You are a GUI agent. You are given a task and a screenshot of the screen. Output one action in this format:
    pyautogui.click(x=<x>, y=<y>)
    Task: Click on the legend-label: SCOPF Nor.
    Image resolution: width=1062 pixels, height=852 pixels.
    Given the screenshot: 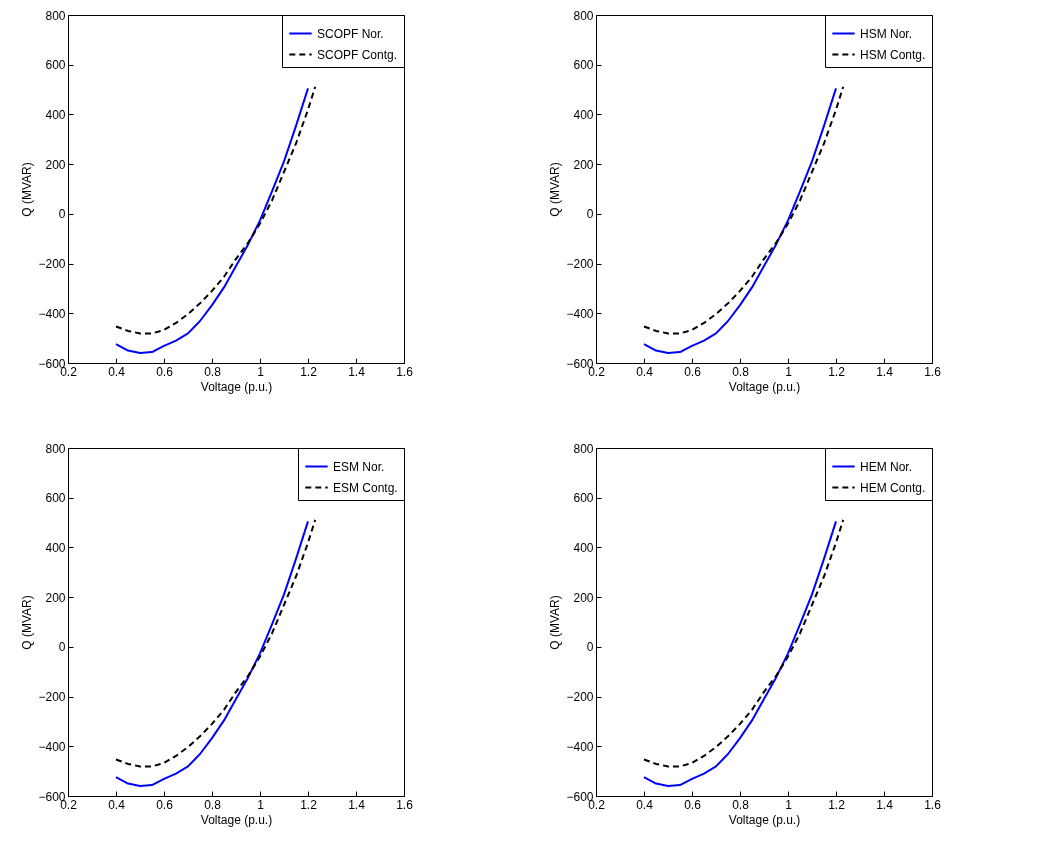 What is the action you would take?
    pyautogui.click(x=350, y=33)
    